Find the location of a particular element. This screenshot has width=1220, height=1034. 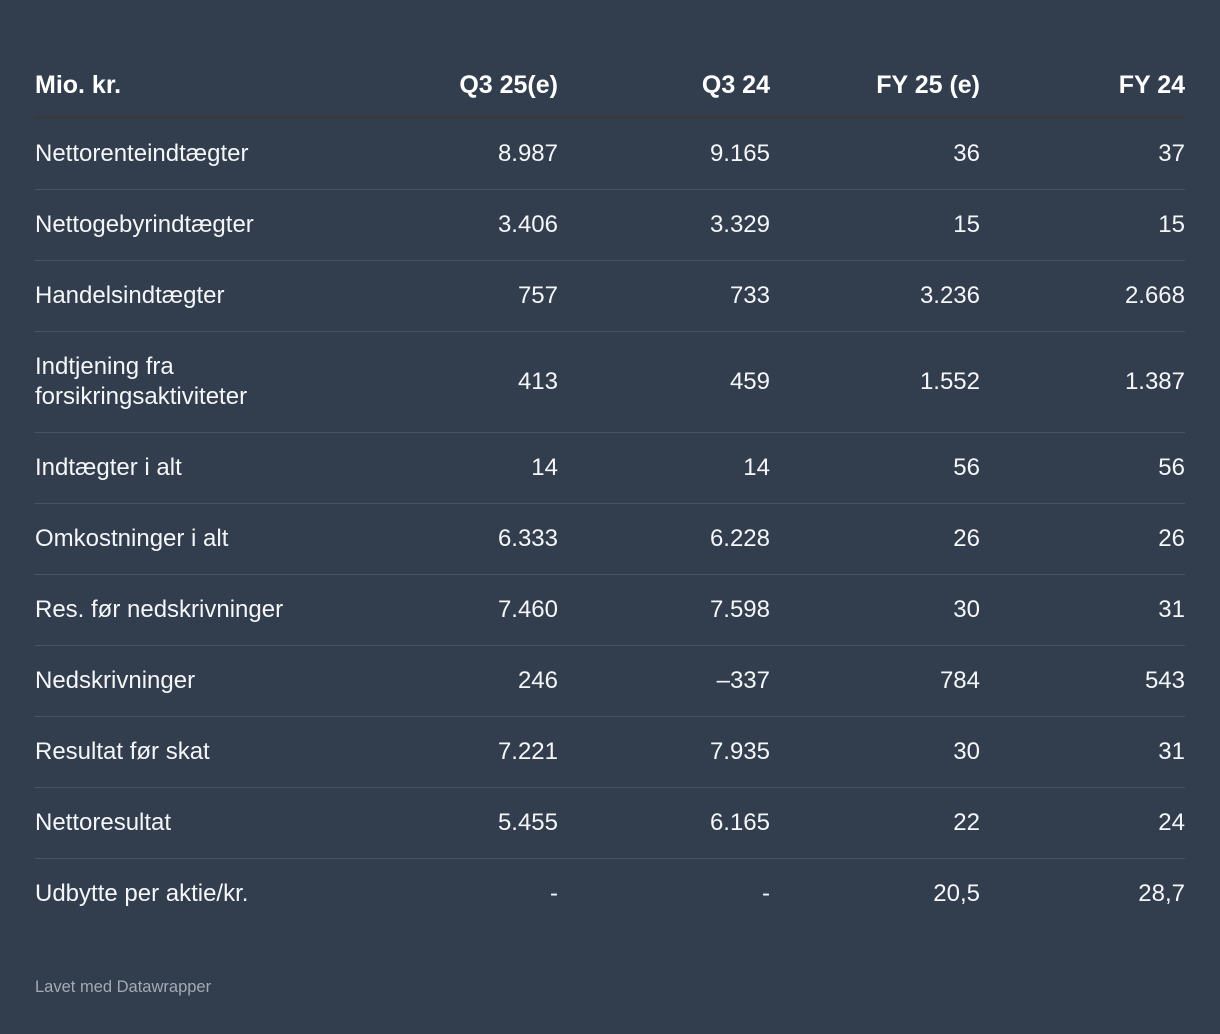

cell-value: 9.165 is located at coordinates (664, 153).